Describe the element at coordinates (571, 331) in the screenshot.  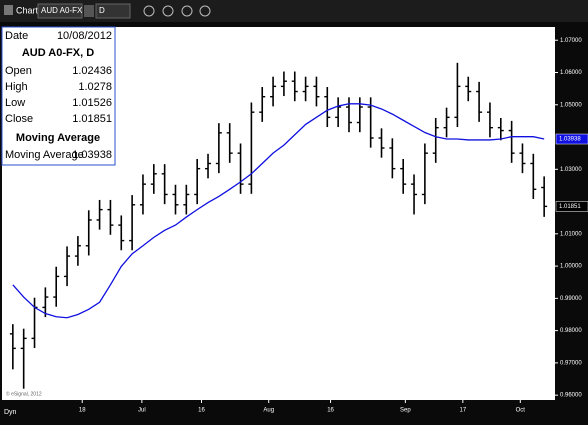
I see `y-tick-label: 0.98000` at that location.